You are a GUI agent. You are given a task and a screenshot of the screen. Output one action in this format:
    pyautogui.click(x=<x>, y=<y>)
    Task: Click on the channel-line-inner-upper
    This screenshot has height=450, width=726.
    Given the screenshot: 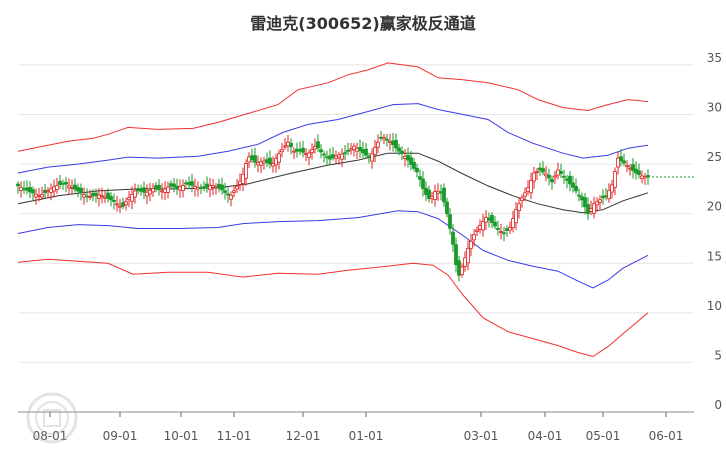 What is the action you would take?
    pyautogui.click(x=333, y=138)
    